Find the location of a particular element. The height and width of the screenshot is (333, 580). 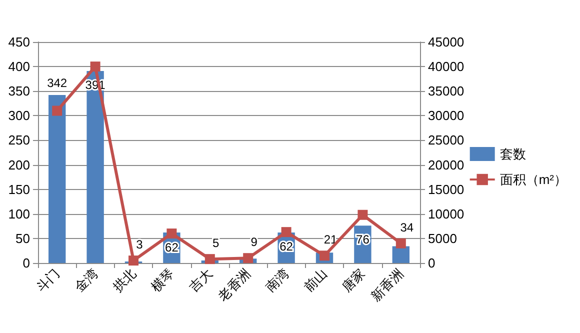

y-tick-label: 300 is located at coordinates (19, 116).